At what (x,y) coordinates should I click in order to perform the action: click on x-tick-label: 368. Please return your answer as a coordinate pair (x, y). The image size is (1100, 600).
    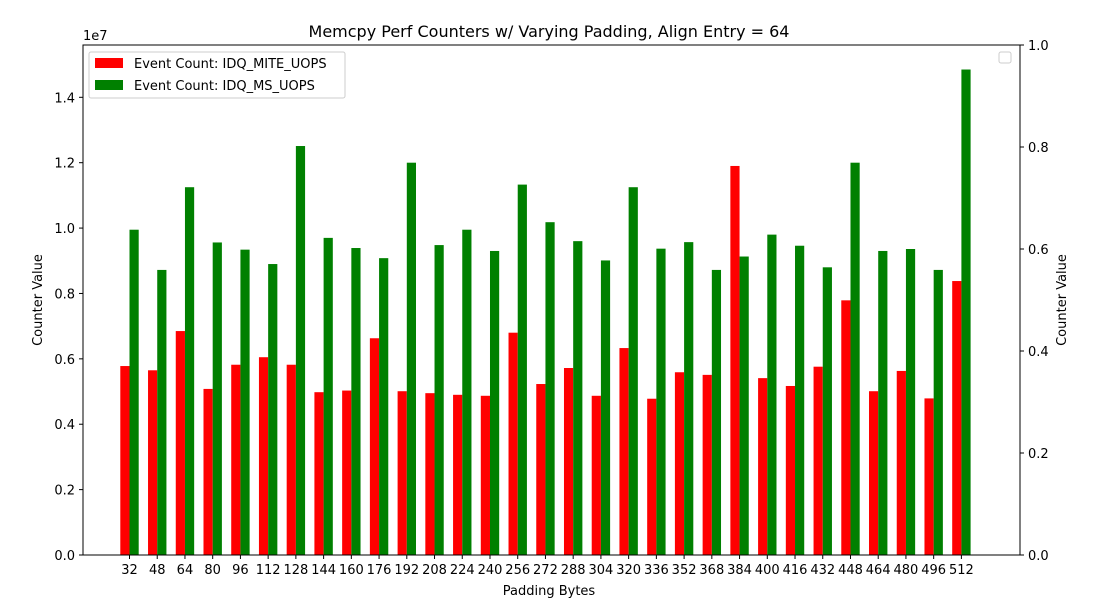
    Looking at the image, I should click on (711, 570).